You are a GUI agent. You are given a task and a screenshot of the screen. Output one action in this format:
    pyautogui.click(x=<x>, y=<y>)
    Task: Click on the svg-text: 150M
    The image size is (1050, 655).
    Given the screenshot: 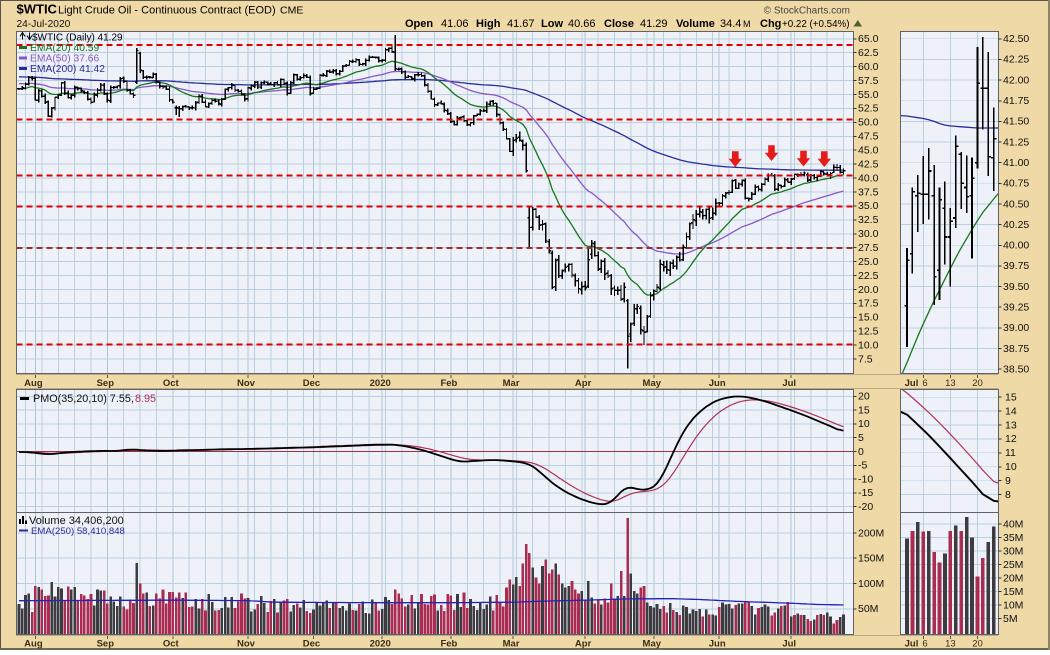 What is the action you would take?
    pyautogui.click(x=871, y=559)
    